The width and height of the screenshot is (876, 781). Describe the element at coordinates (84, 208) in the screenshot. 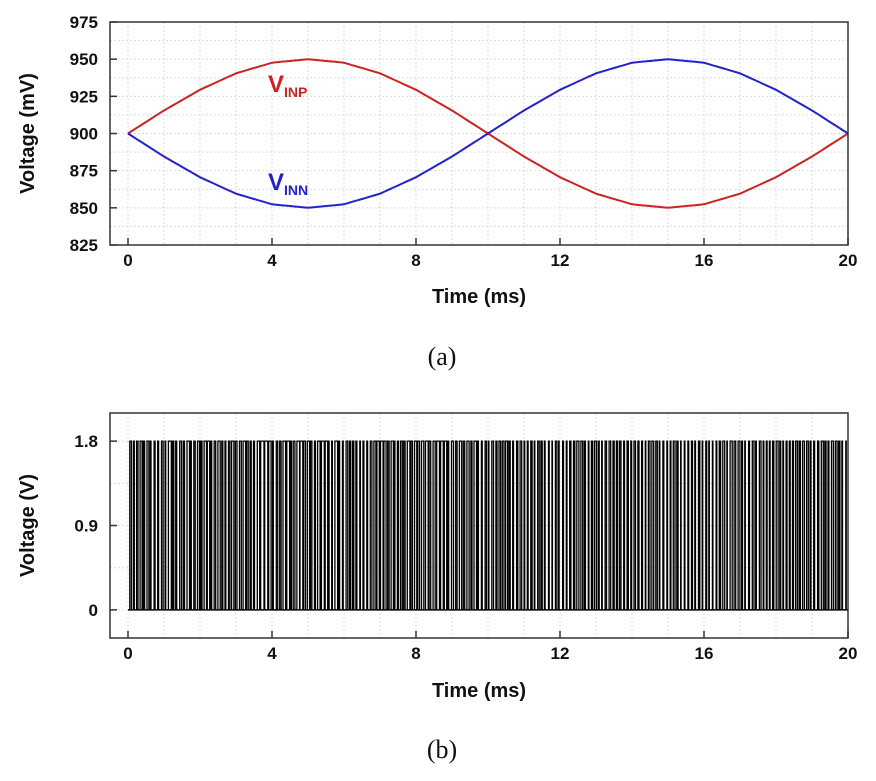

I see `y-tick-label: 850` at that location.